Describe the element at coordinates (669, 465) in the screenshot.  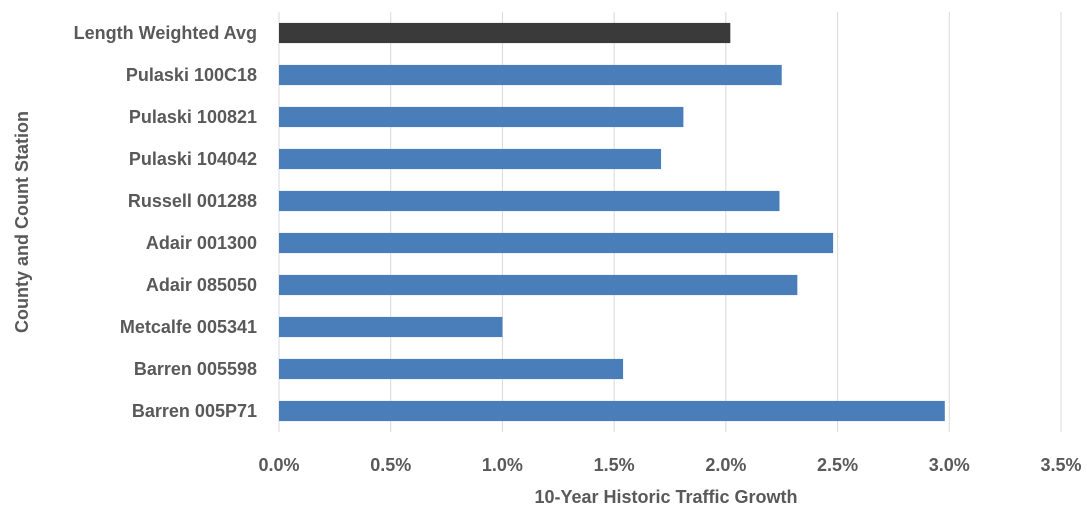
I see `x-tick-labels: 0.0% 0.5% 1.0% 1.5% 2.0% 2.5% 3.0% 3.5%` at that location.